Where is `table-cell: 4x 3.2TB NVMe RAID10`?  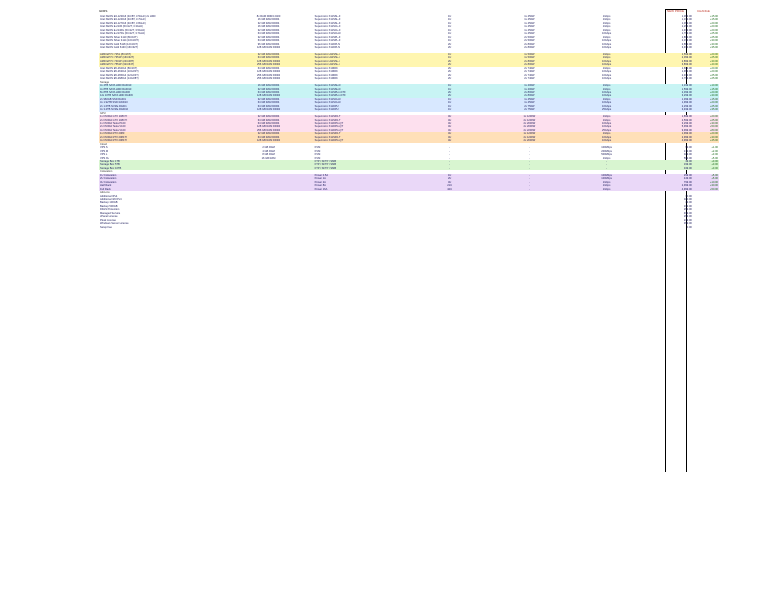
table-cell: 4x 3.2TB NVMe RAID10 is located at coordinates (161, 110).